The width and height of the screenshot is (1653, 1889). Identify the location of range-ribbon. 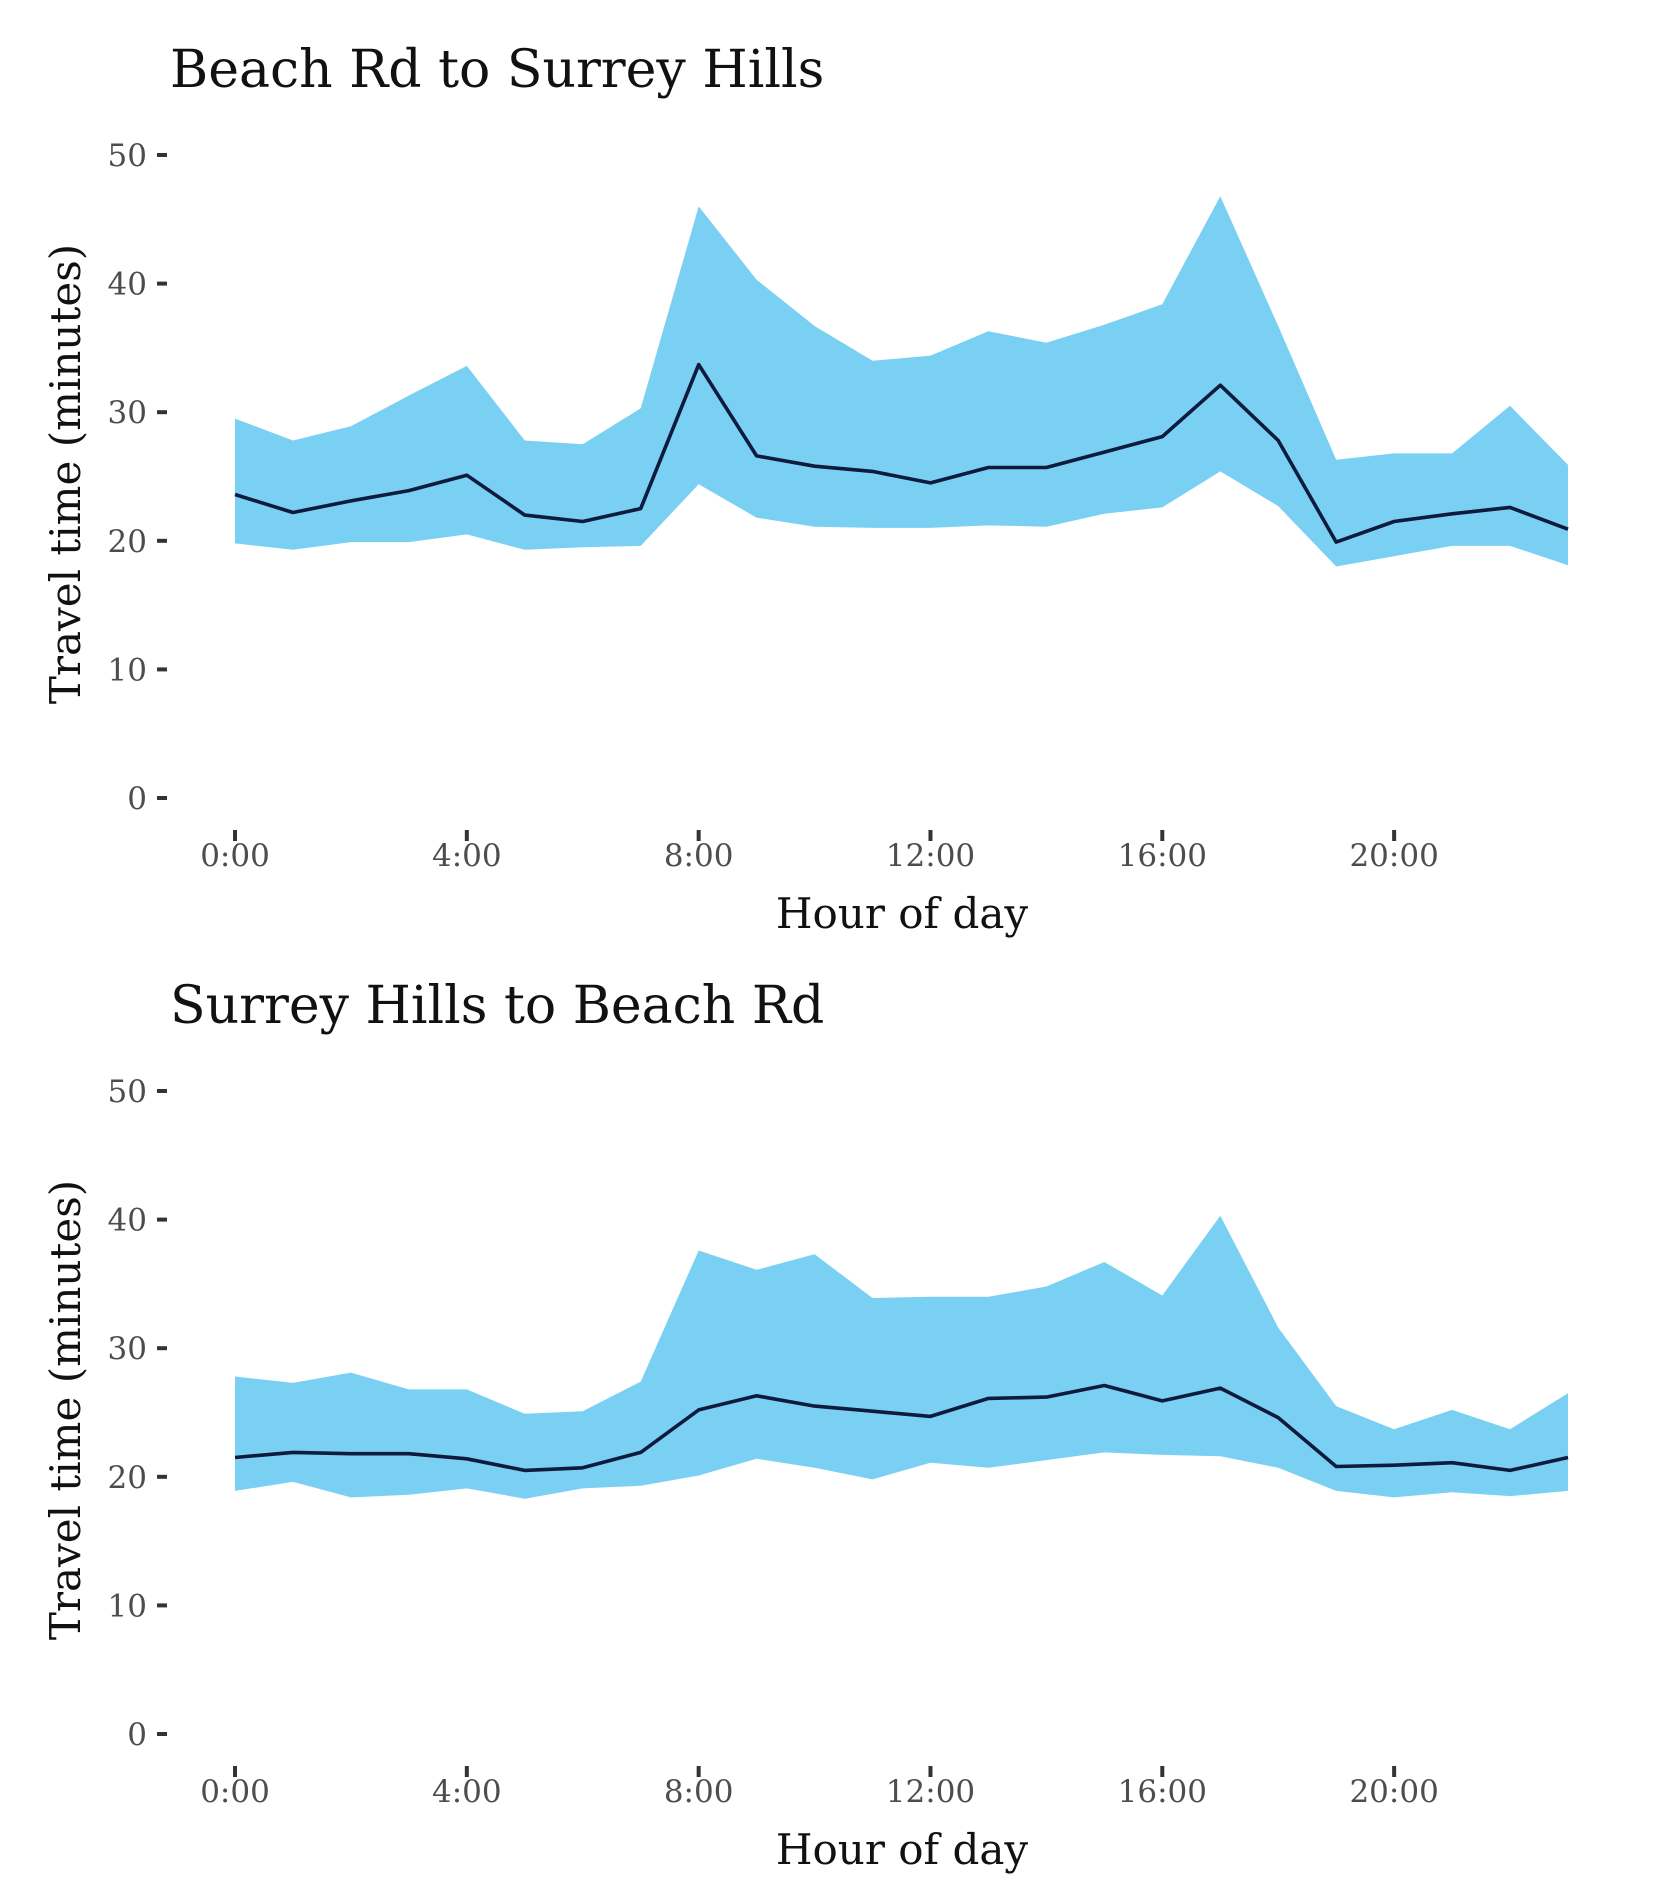
(901, 1357).